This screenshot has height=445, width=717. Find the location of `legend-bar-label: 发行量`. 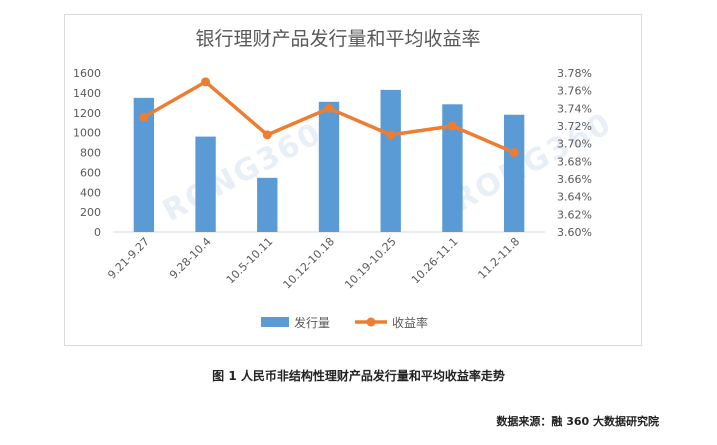

legend-bar-label: 发行量 is located at coordinates (312, 322).